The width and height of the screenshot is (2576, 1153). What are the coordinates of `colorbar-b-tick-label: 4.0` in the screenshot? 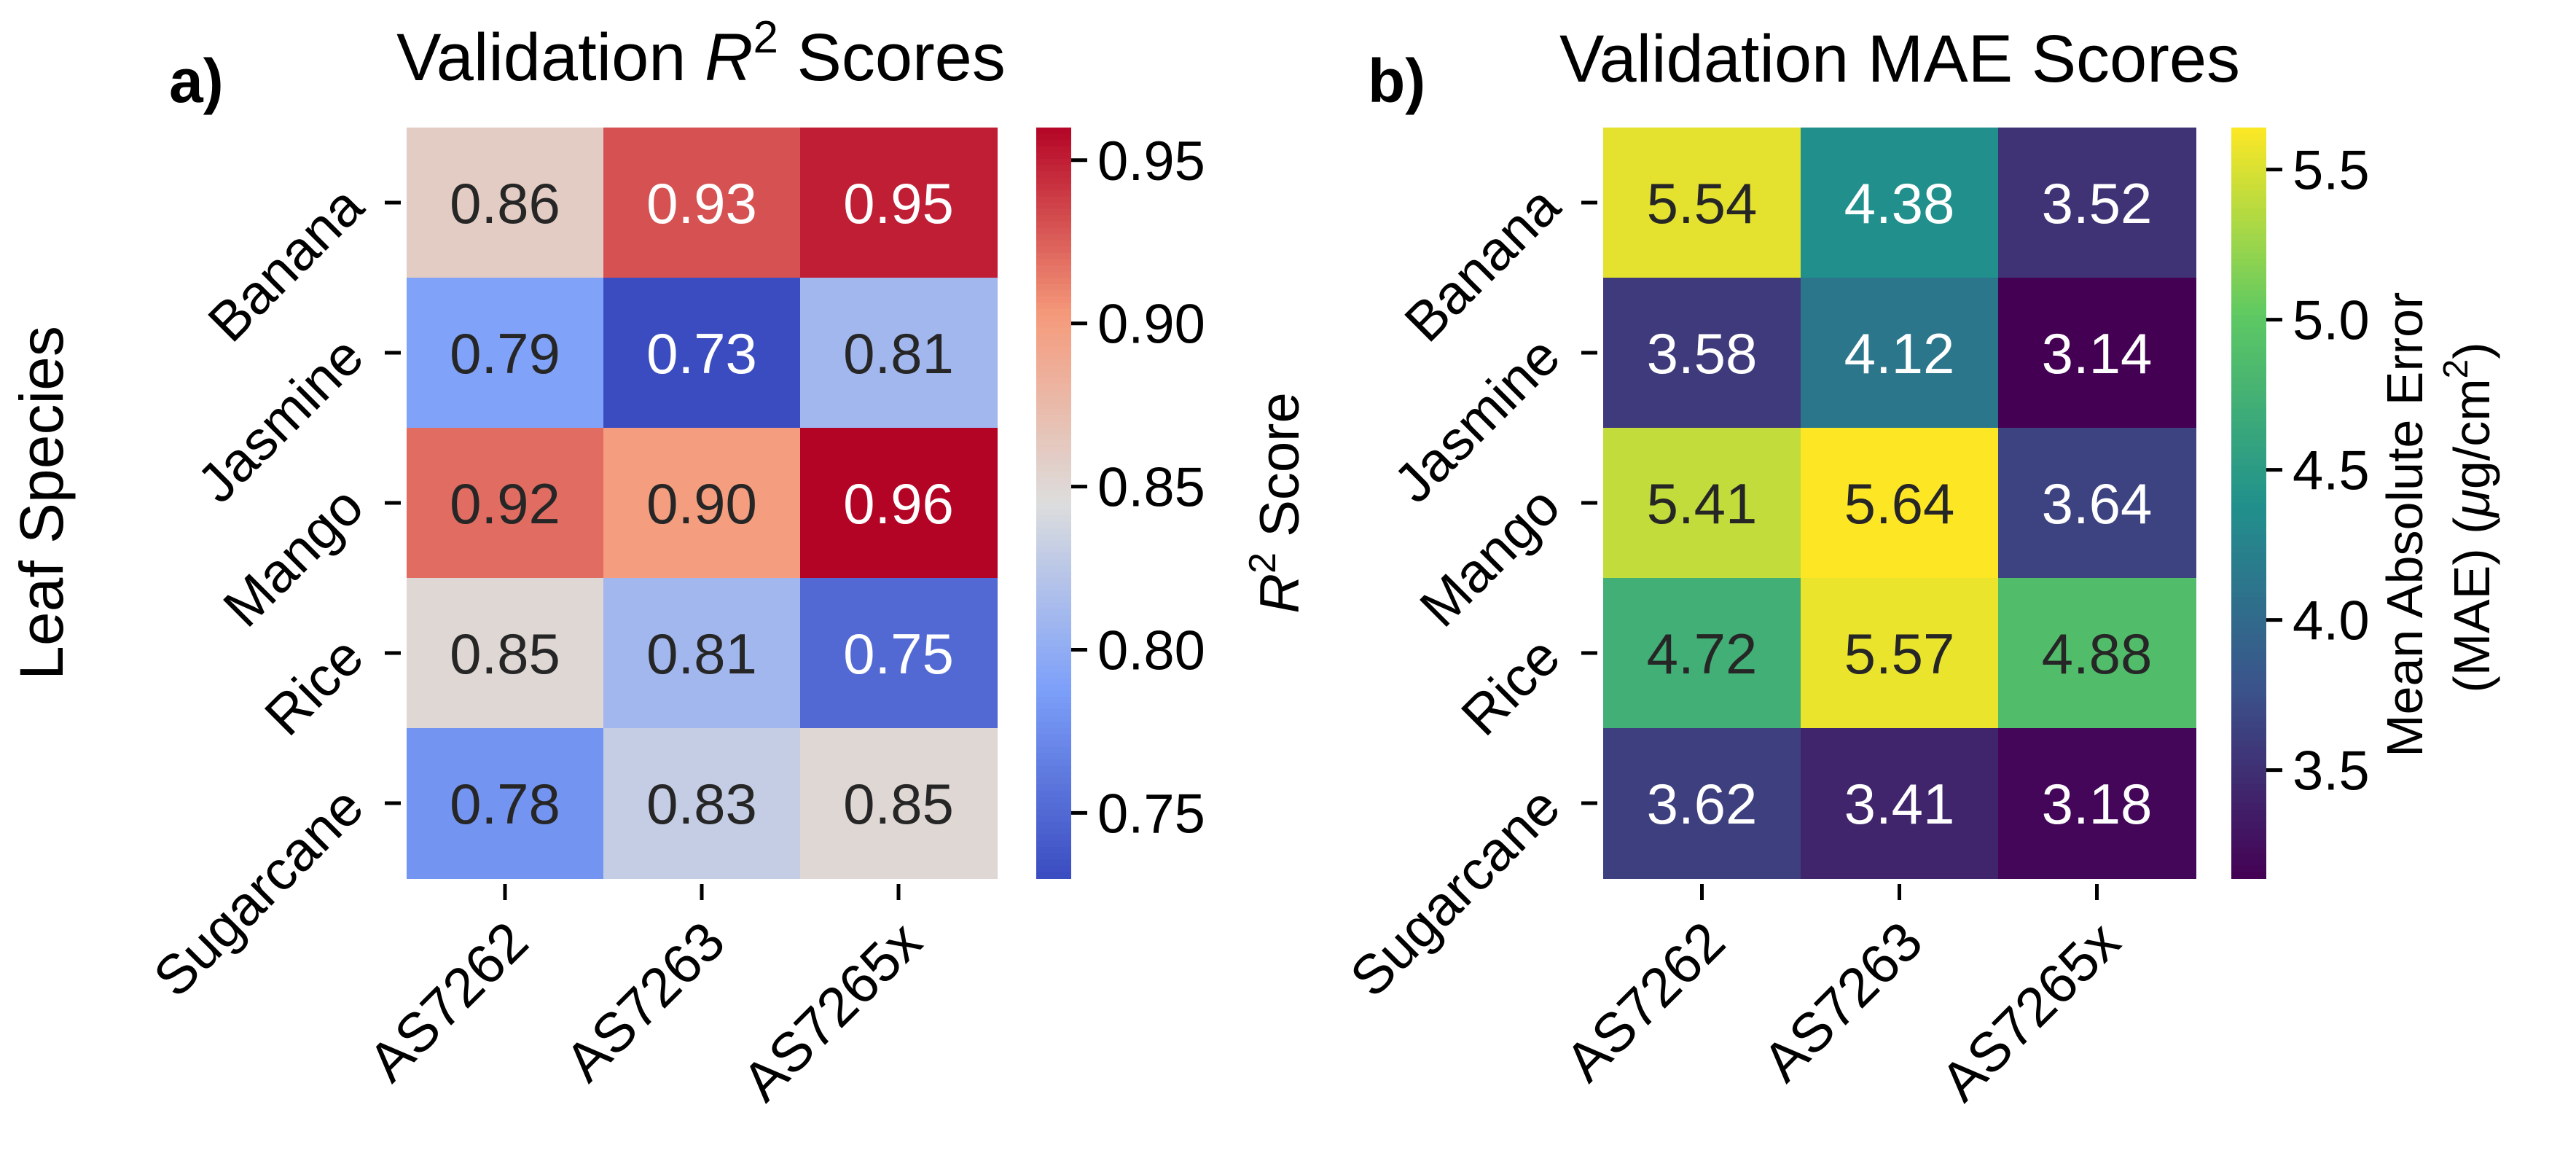 It's located at (2331, 621).